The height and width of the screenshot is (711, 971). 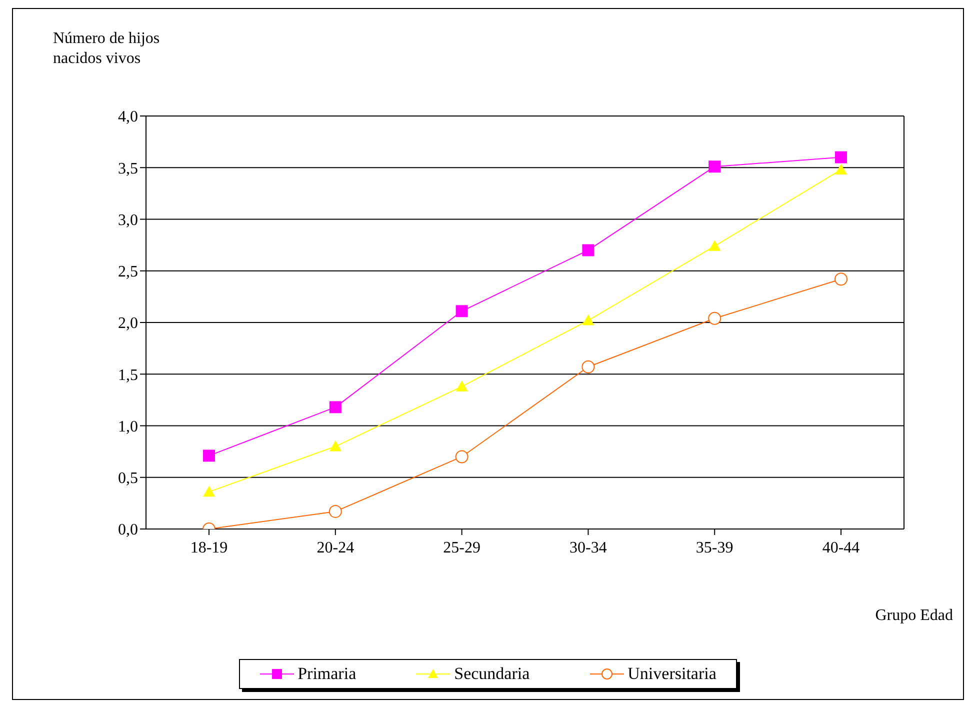 What do you see at coordinates (128, 530) in the screenshot?
I see `y-tick-label: 0,0` at bounding box center [128, 530].